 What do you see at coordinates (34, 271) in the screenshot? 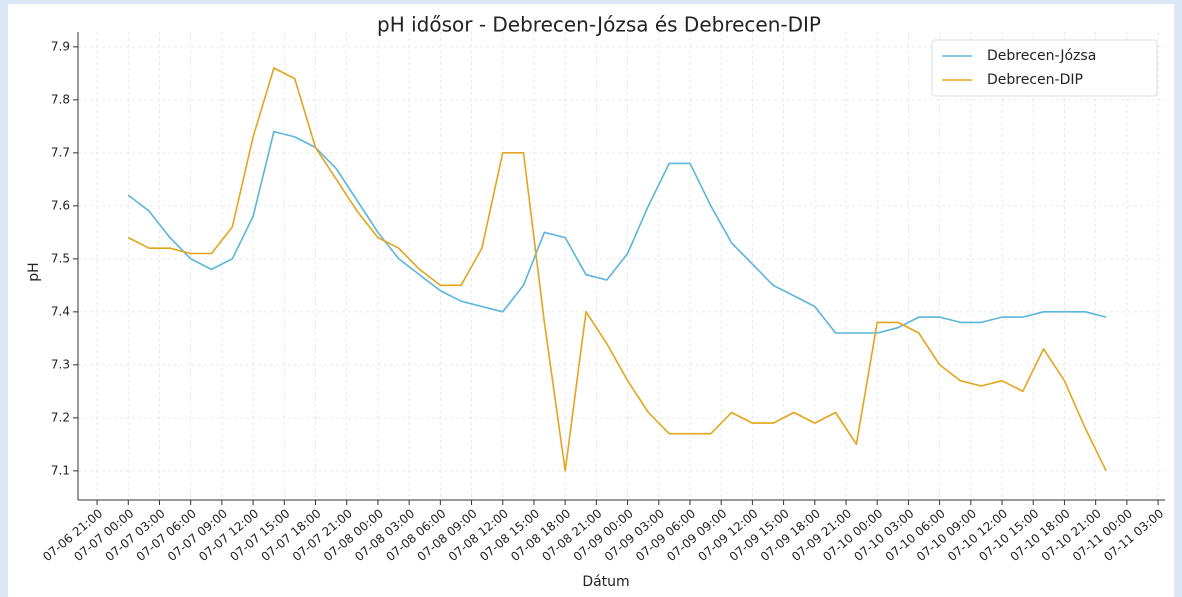
I see `y-axis-label: pH` at bounding box center [34, 271].